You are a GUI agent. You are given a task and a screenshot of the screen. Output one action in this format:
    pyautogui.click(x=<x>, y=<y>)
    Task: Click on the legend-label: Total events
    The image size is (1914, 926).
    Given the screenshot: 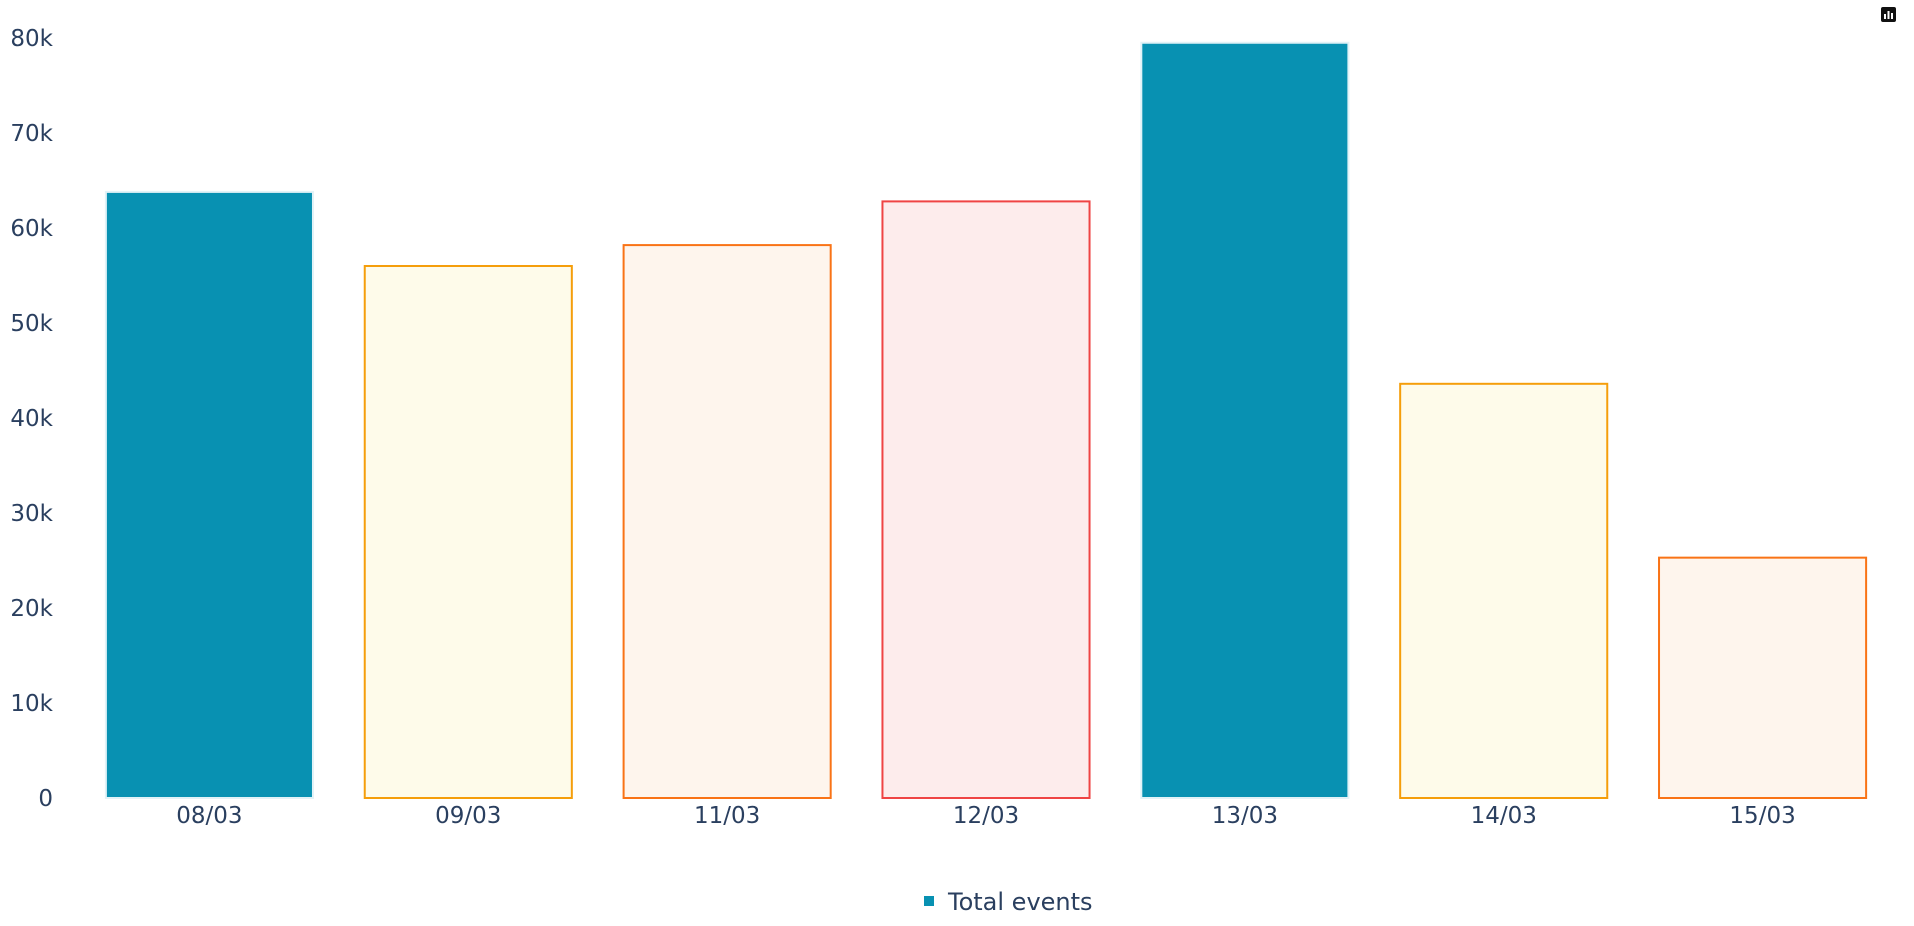 What is the action you would take?
    pyautogui.click(x=1020, y=902)
    